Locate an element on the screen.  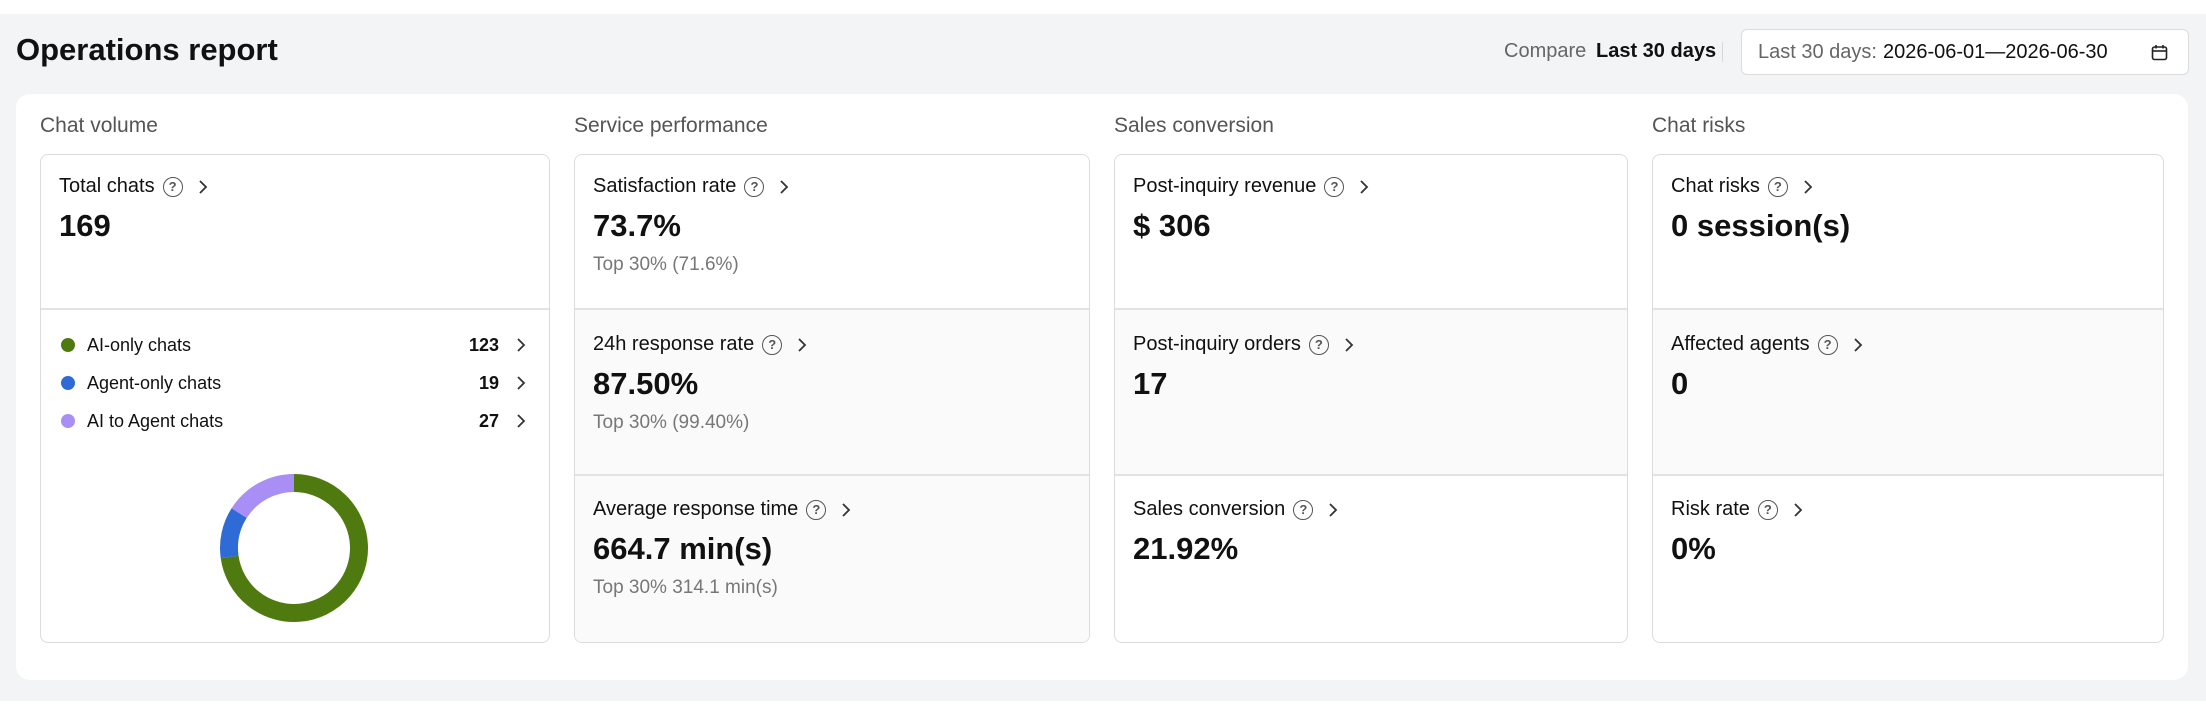
purple-dot-icon is located at coordinates (68, 421).